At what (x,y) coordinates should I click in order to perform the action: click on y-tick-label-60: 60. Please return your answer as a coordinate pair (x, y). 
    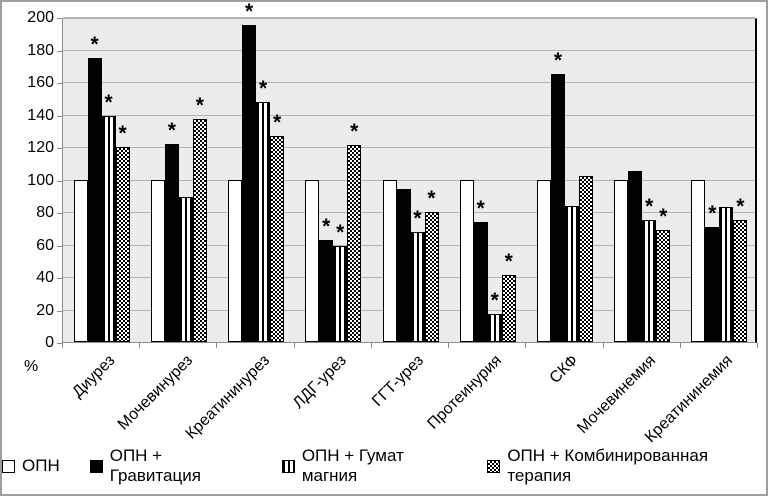
    Looking at the image, I should click on (45, 245).